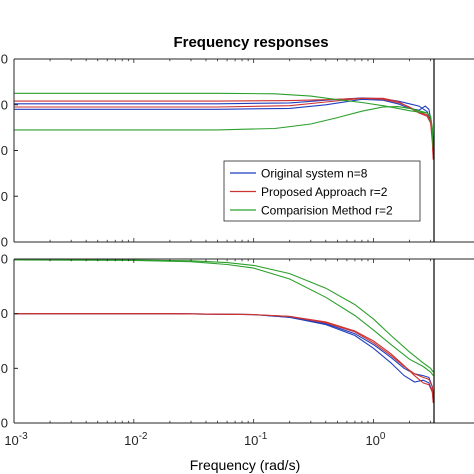  Describe the element at coordinates (245, 465) in the screenshot. I see `x-axis-label: Frequency (rad/s)` at that location.